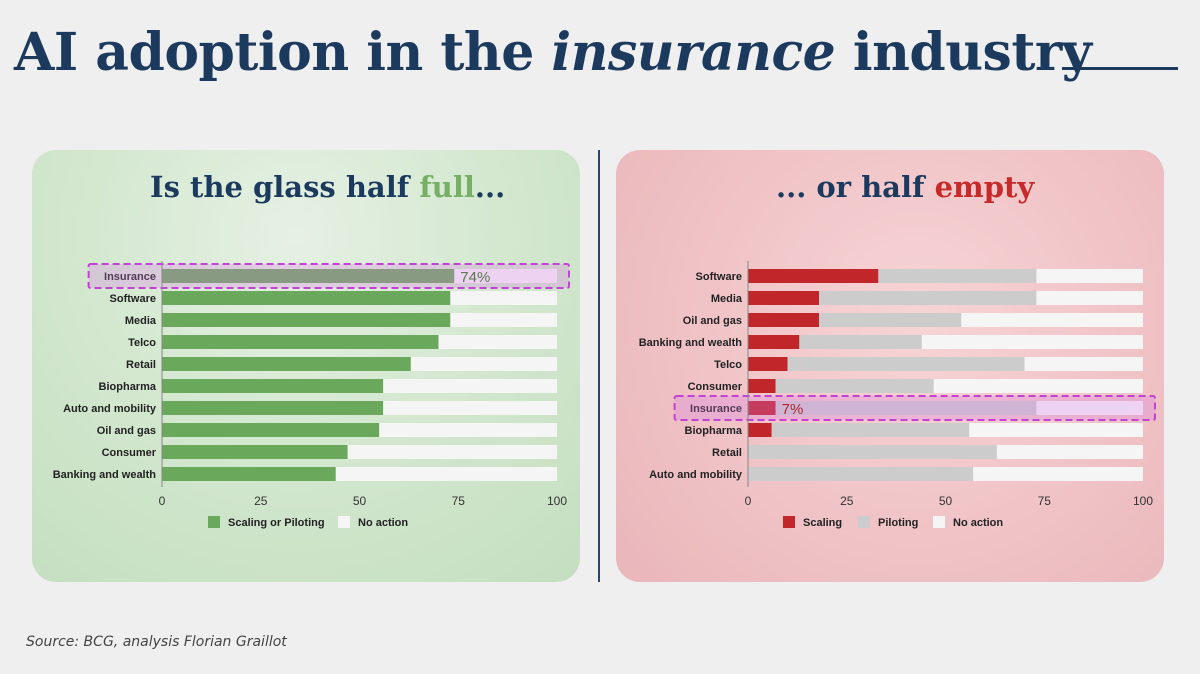 The height and width of the screenshot is (674, 1200). What do you see at coordinates (557, 501) in the screenshot?
I see `left-x-tick-label: 100` at bounding box center [557, 501].